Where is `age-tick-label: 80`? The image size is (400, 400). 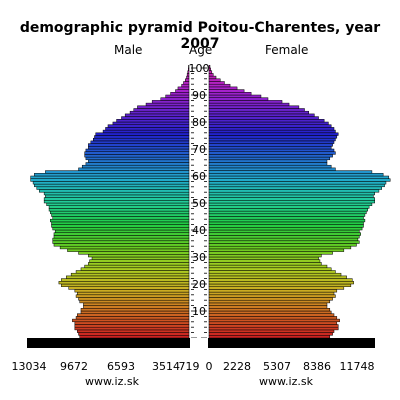
age-tick-label: 80 is located at coordinates (199, 122).